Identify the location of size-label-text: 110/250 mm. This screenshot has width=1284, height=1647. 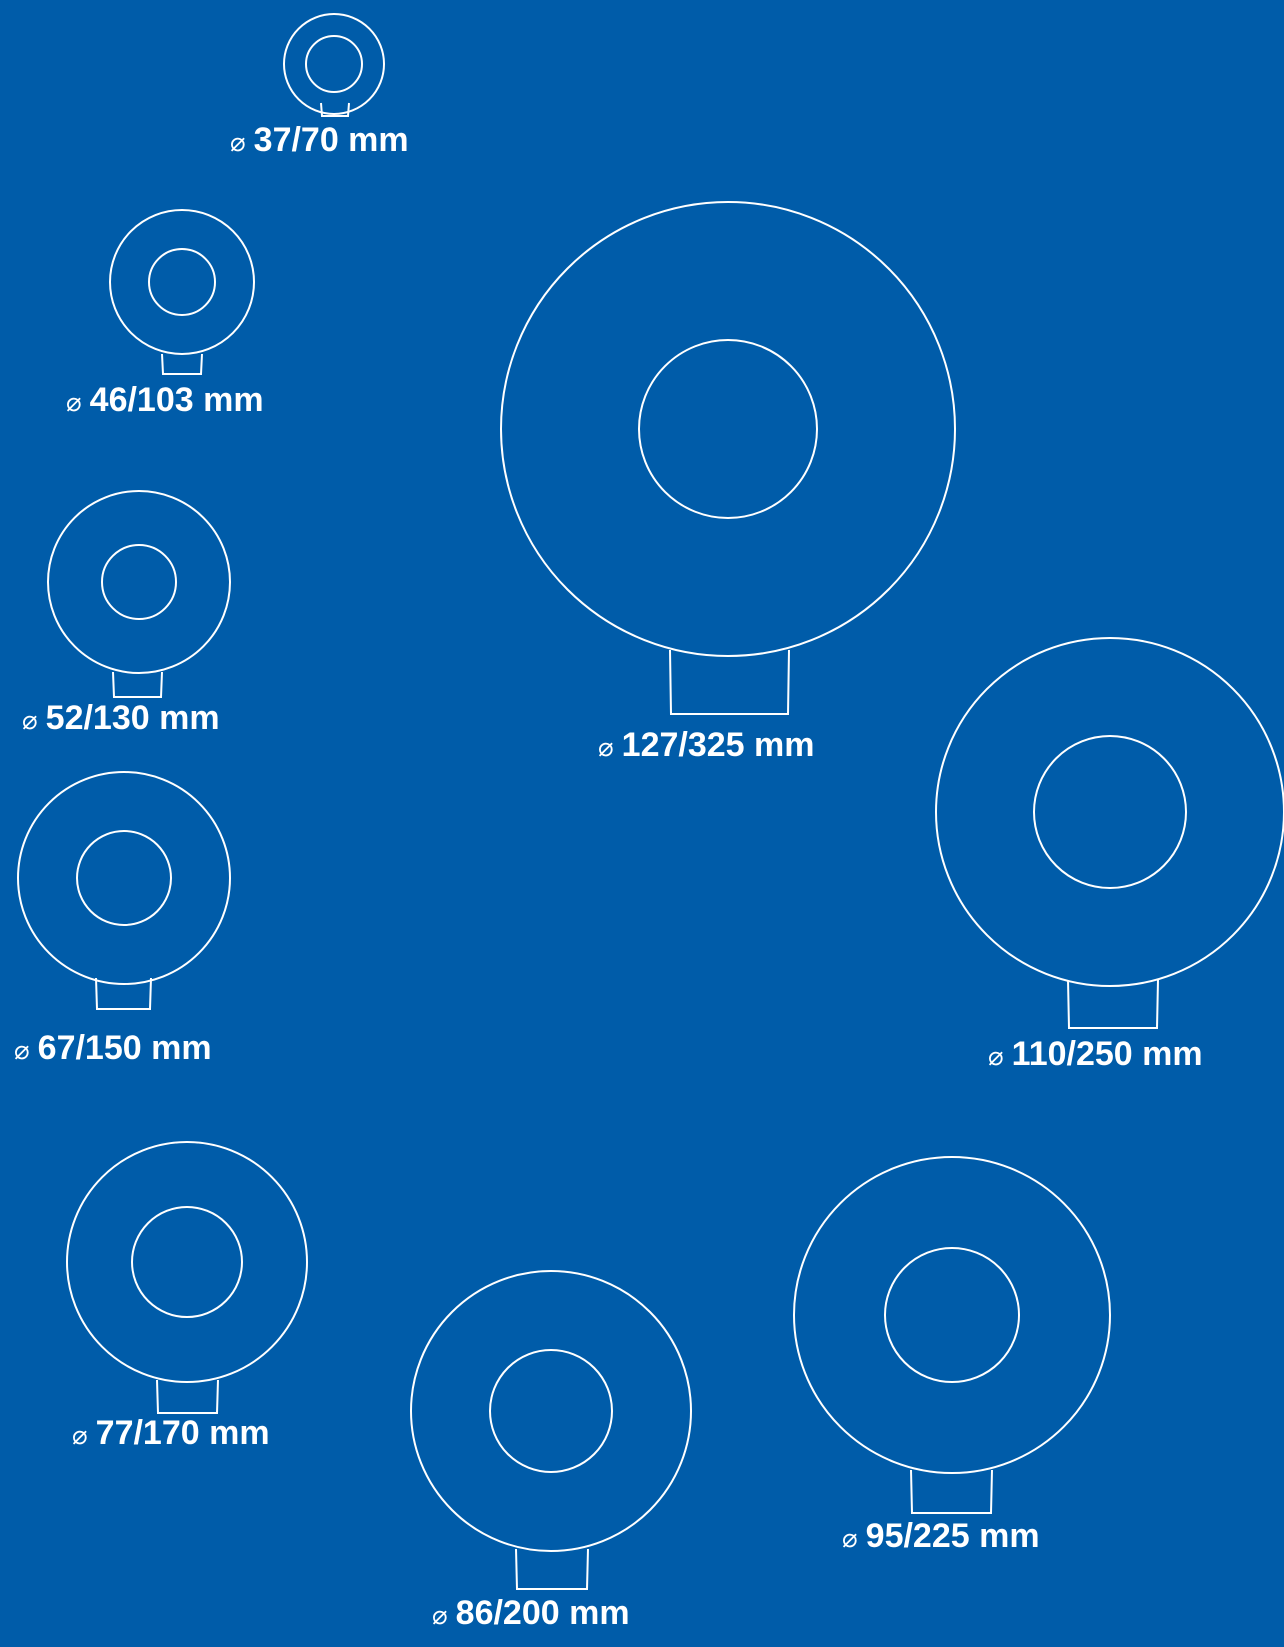
(1107, 1054).